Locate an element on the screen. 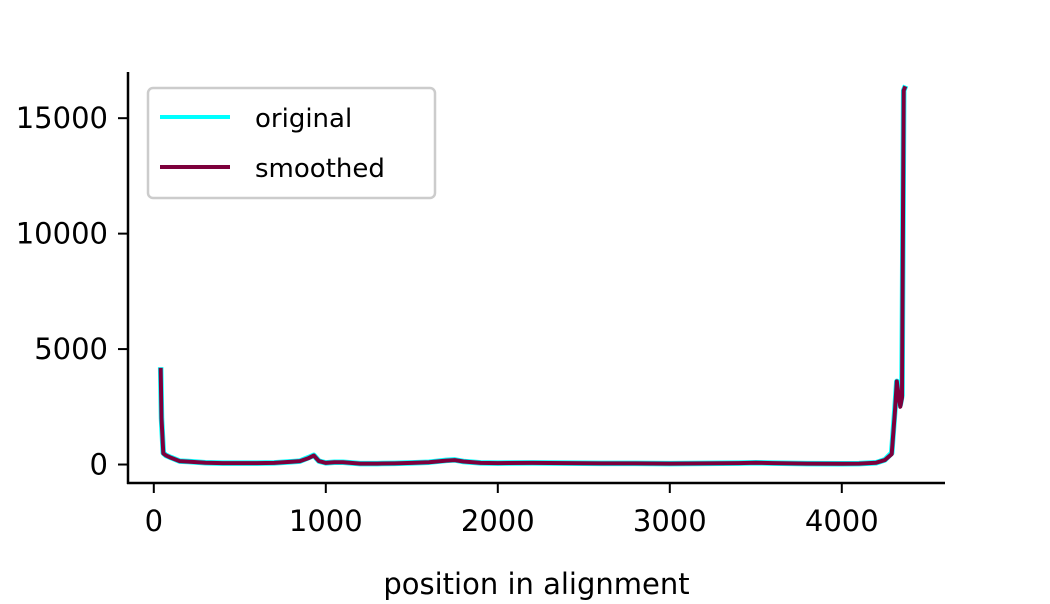  legend: original smoothed is located at coordinates (291, 143).